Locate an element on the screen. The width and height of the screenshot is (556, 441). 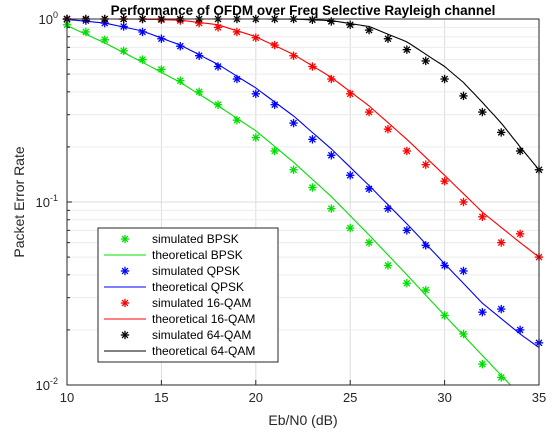
legend-label-simulated-bpsk: simulated BPSK is located at coordinates (195, 239).